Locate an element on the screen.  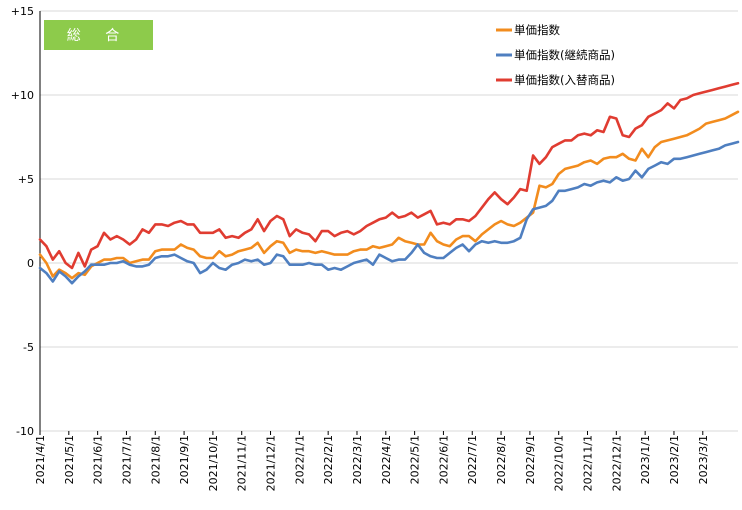
y-tick-label: +10 is located at coordinates (22, 95).